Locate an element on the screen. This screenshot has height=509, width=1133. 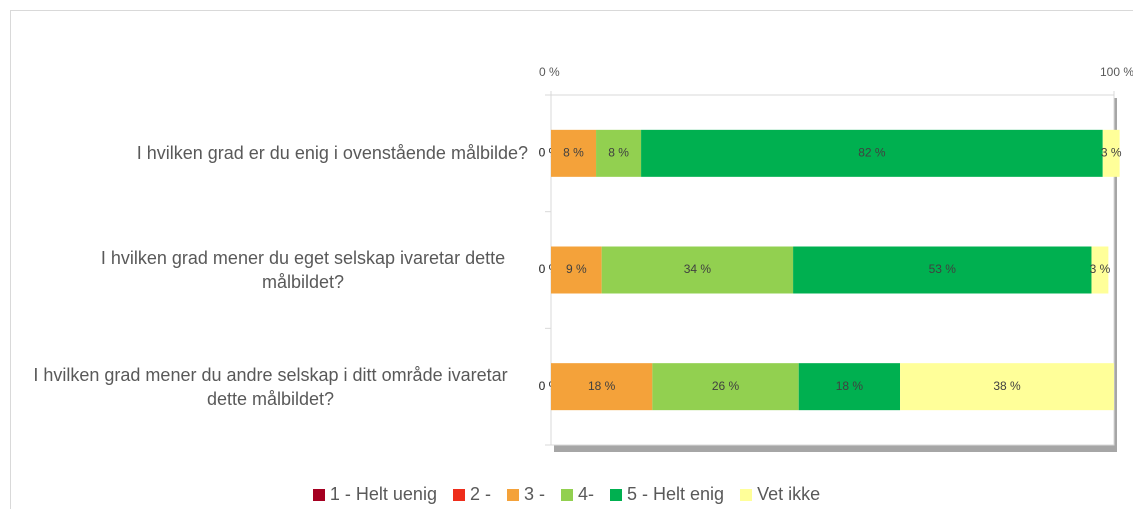
legend-label: Vet ikke is located at coordinates (789, 494).